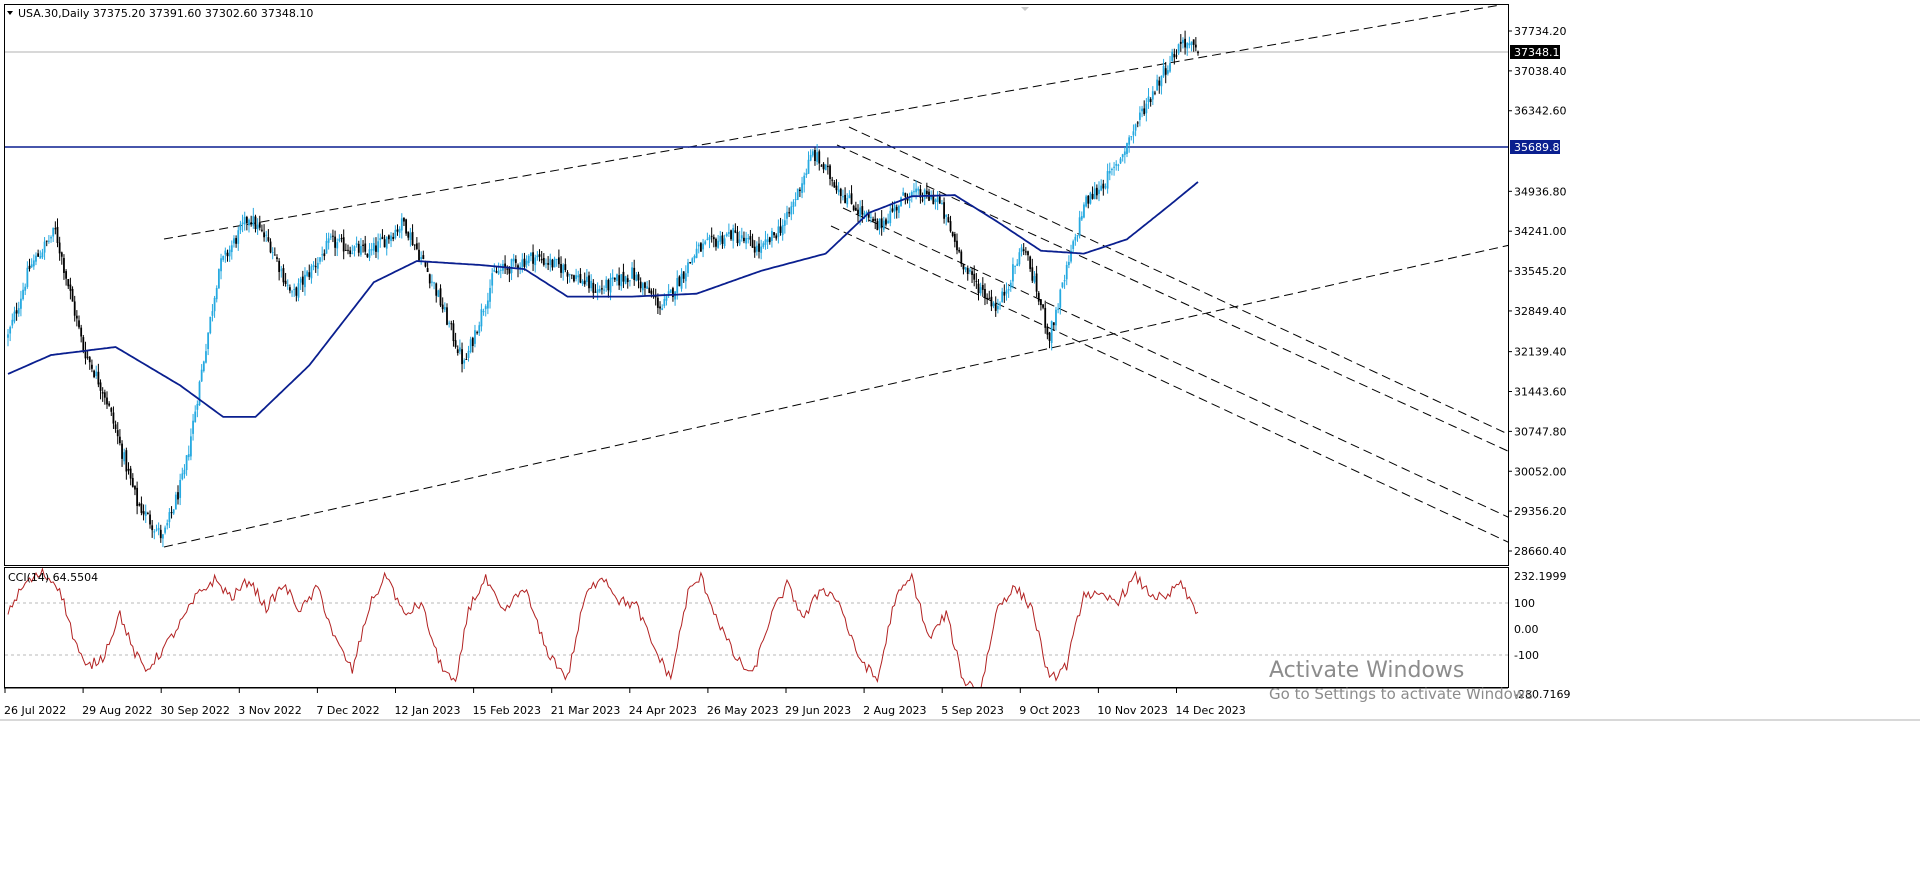  I want to click on triangle-down-icon, so click(10, 13).